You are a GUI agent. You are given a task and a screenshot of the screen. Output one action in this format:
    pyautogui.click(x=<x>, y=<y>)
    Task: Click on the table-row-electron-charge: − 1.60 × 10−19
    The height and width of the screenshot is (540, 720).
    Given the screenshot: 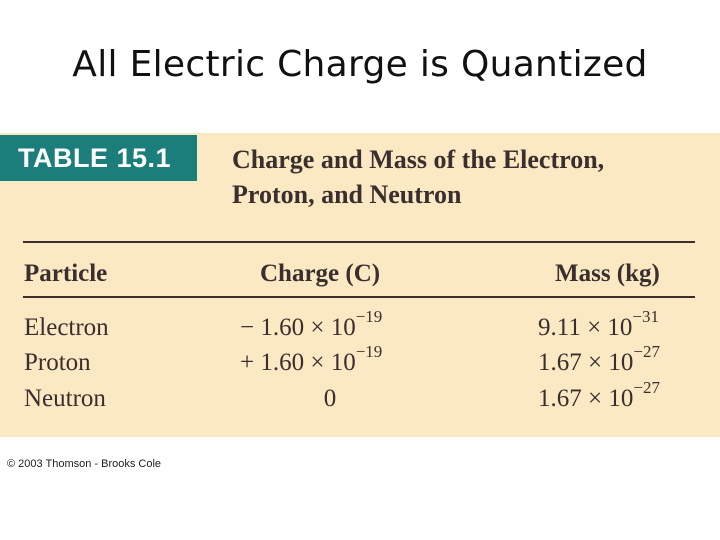 What is the action you would take?
    pyautogui.click(x=340, y=325)
    